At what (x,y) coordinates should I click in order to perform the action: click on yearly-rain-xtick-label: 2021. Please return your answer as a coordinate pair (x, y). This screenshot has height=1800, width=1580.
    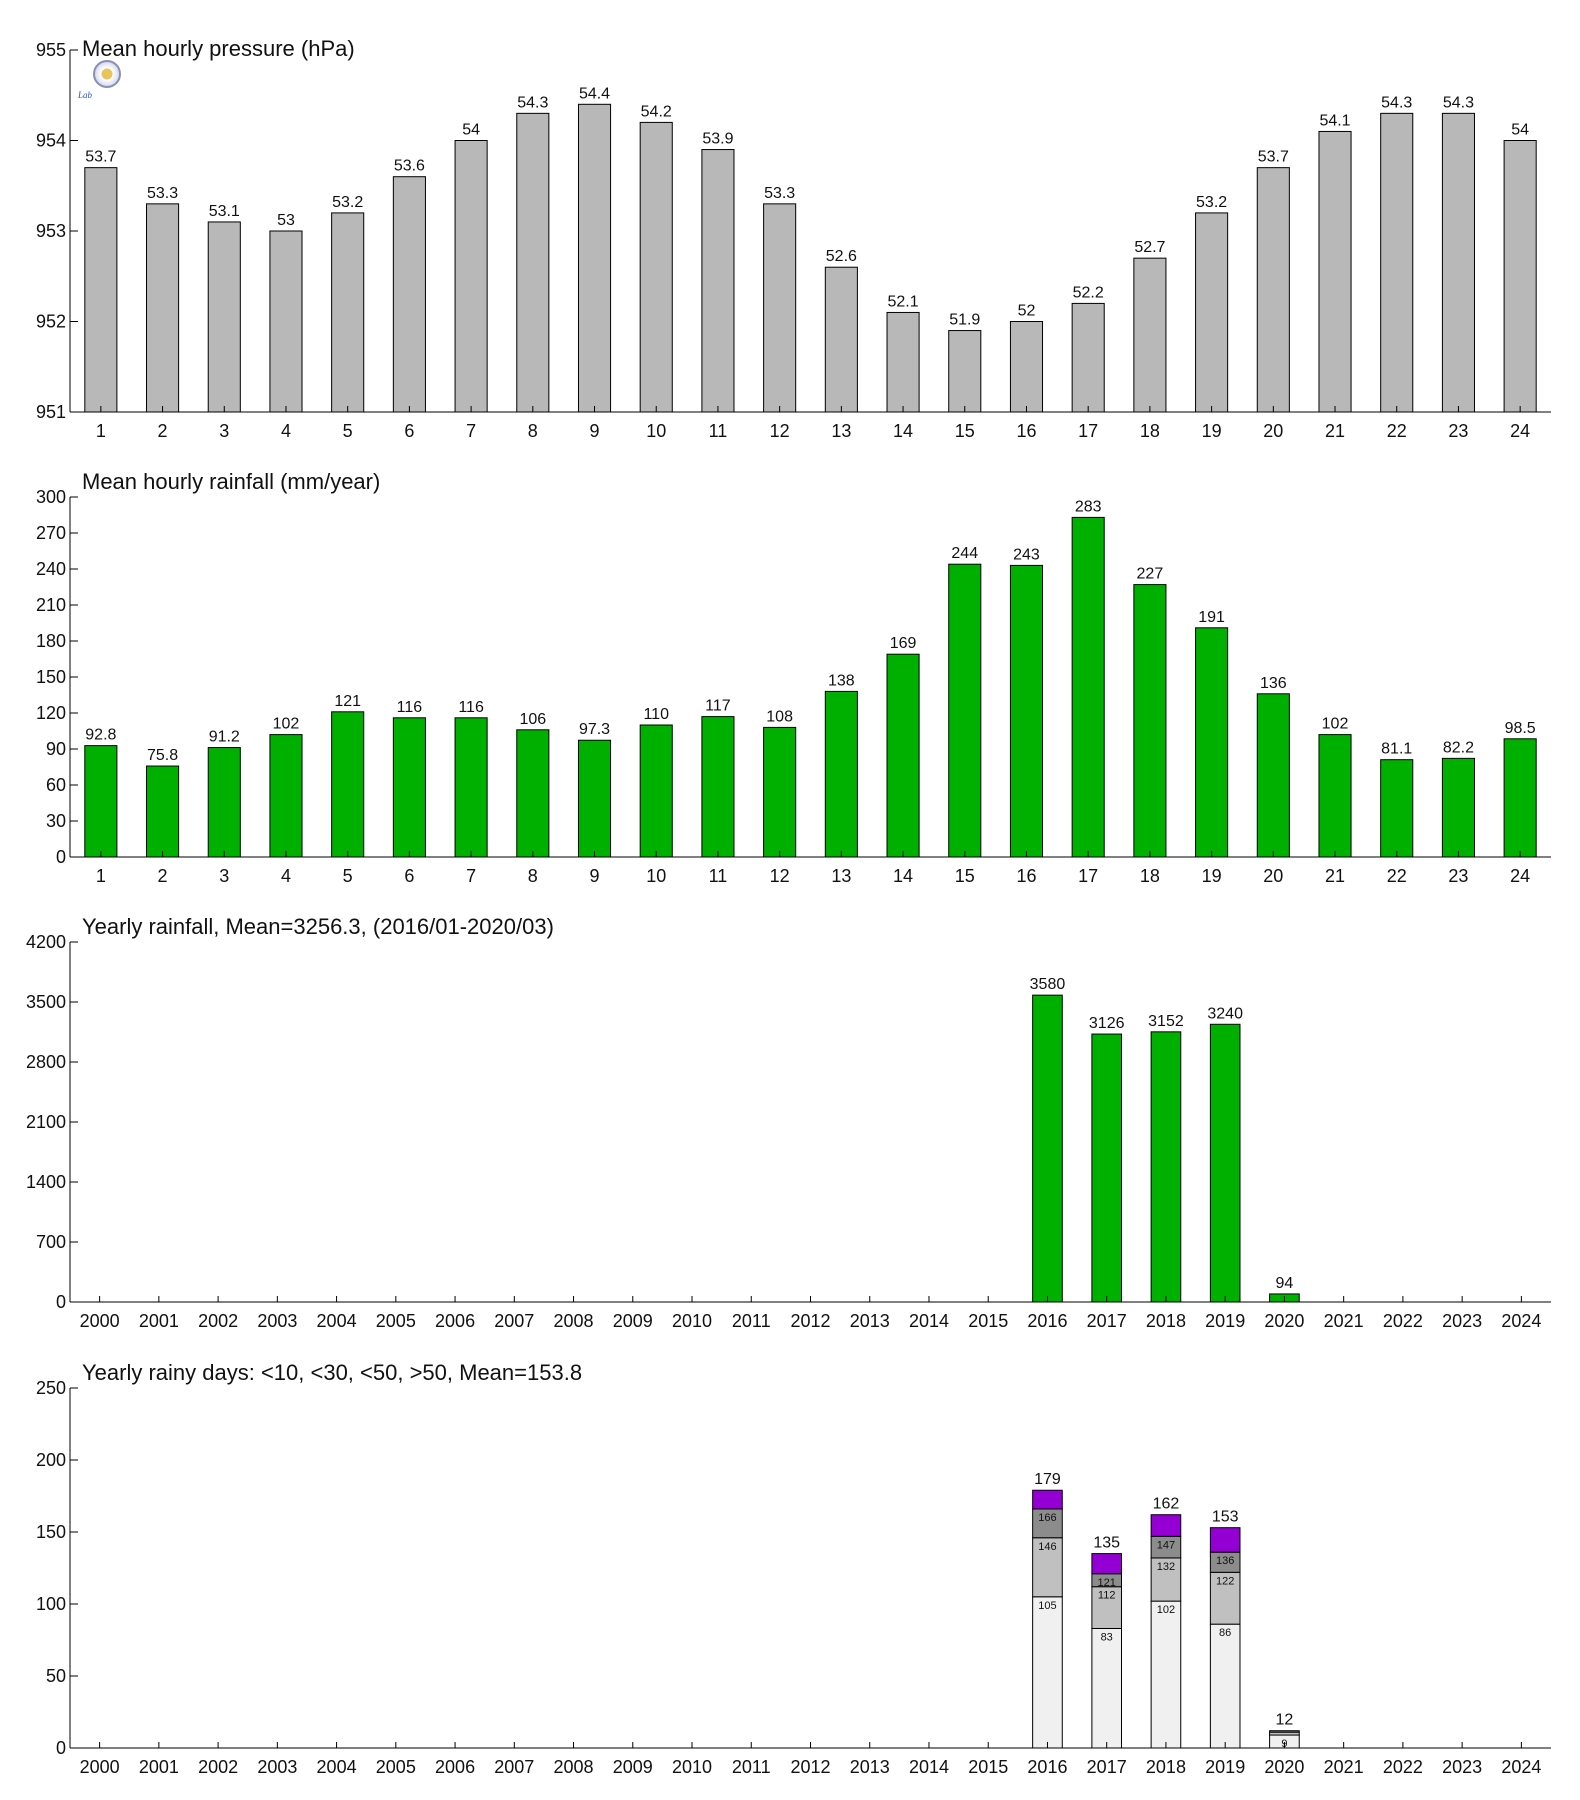
    Looking at the image, I should click on (1344, 1321).